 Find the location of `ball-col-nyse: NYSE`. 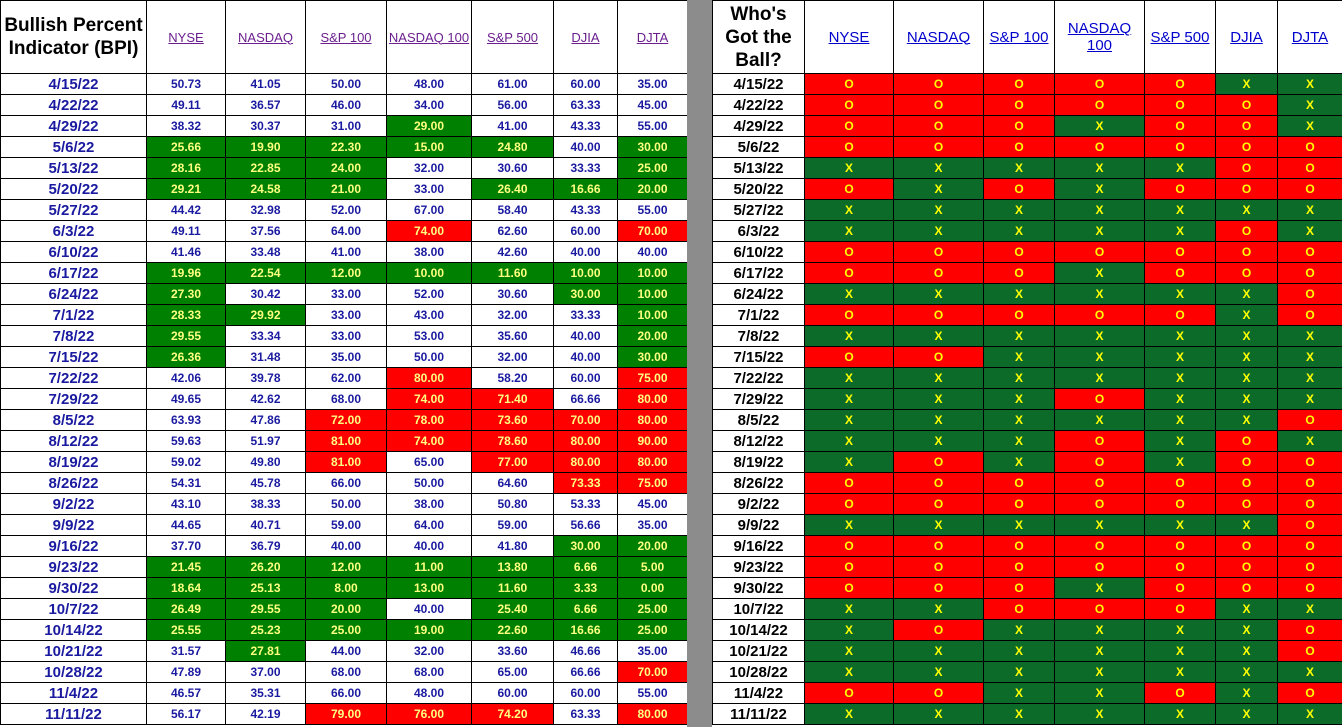

ball-col-nyse: NYSE is located at coordinates (849, 37).